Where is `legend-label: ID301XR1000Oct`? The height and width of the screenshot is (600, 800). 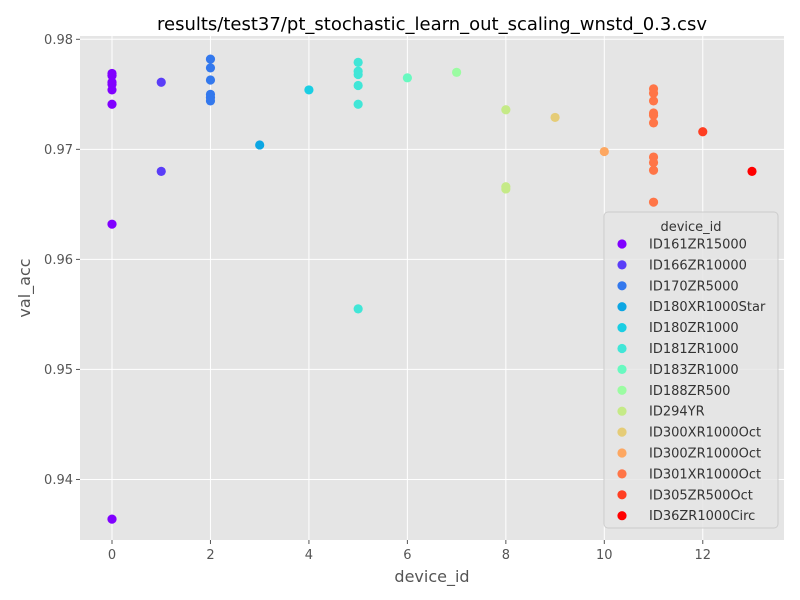
legend-label: ID301XR1000Oct is located at coordinates (705, 474).